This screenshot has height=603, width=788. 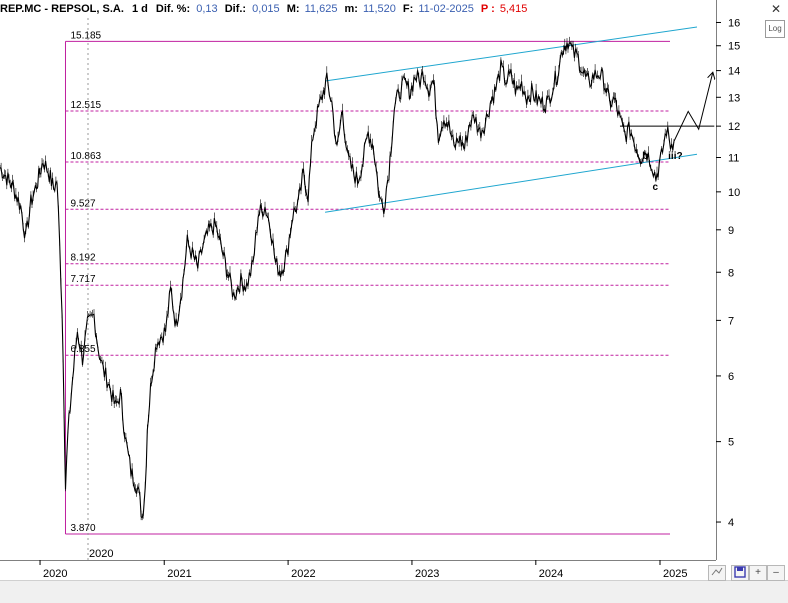 I want to click on close-icon: ✕, so click(x=776, y=9).